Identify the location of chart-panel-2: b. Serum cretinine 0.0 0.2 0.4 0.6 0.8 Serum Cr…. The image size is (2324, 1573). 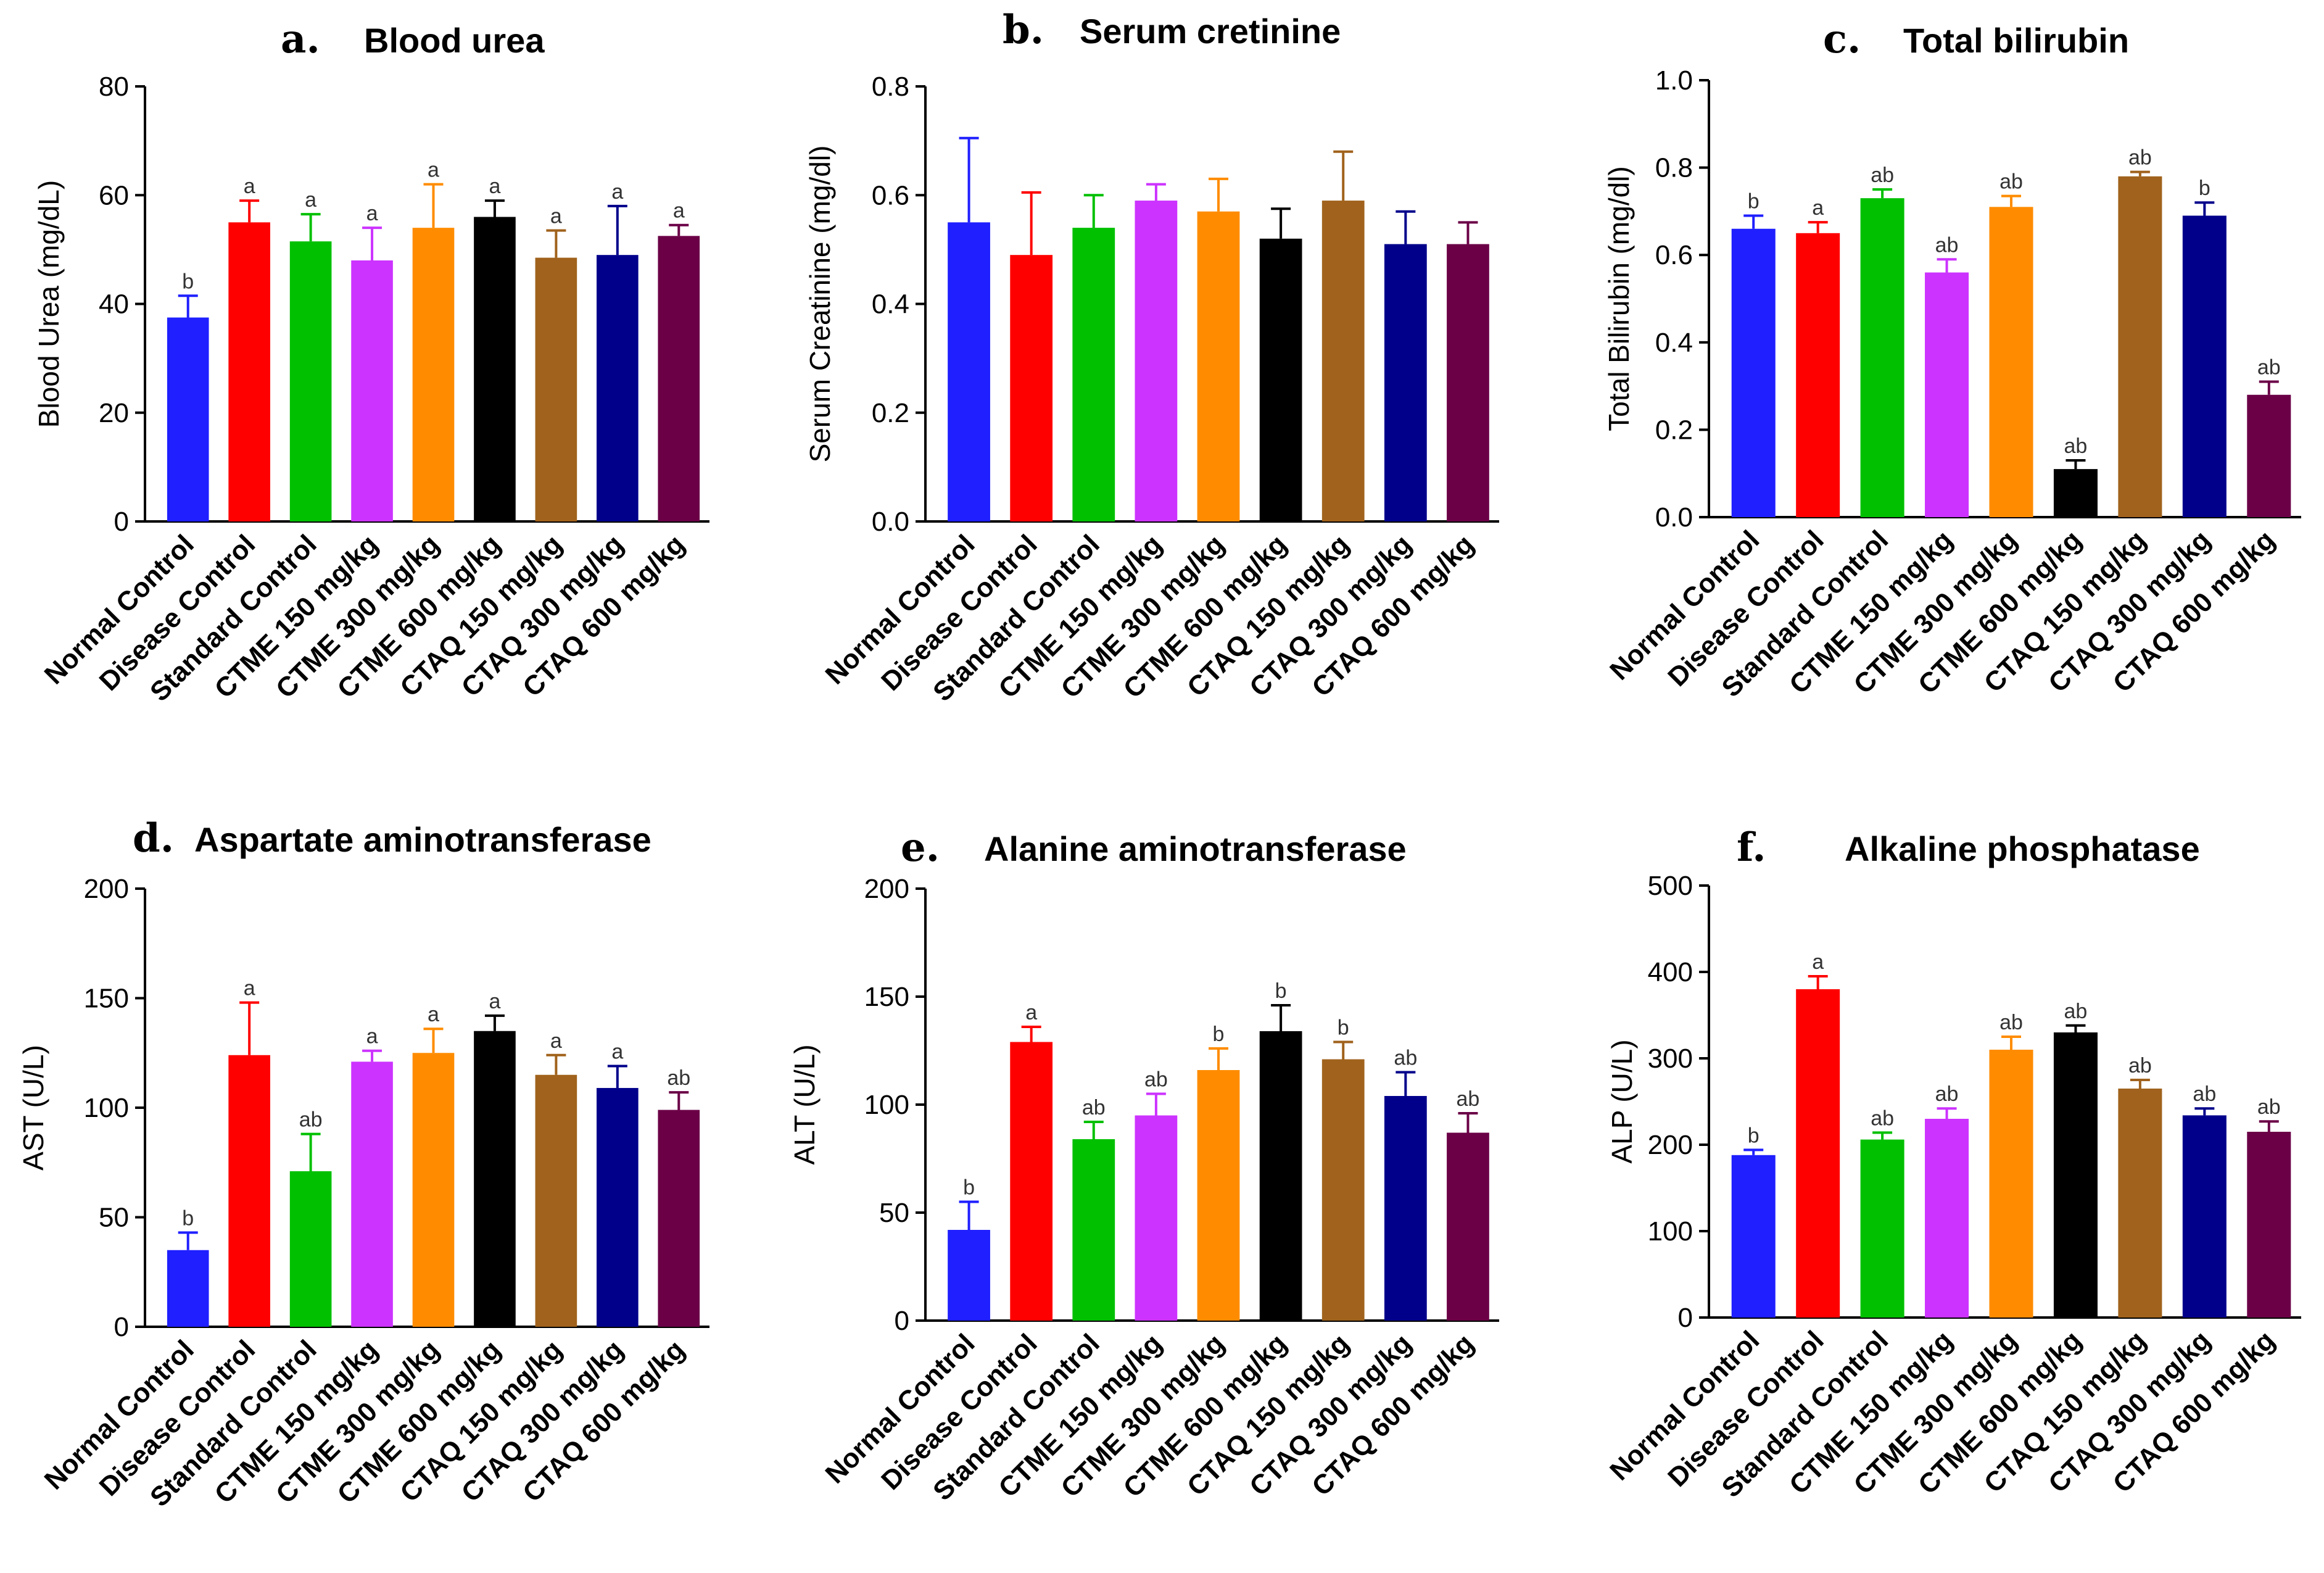
(1152, 357).